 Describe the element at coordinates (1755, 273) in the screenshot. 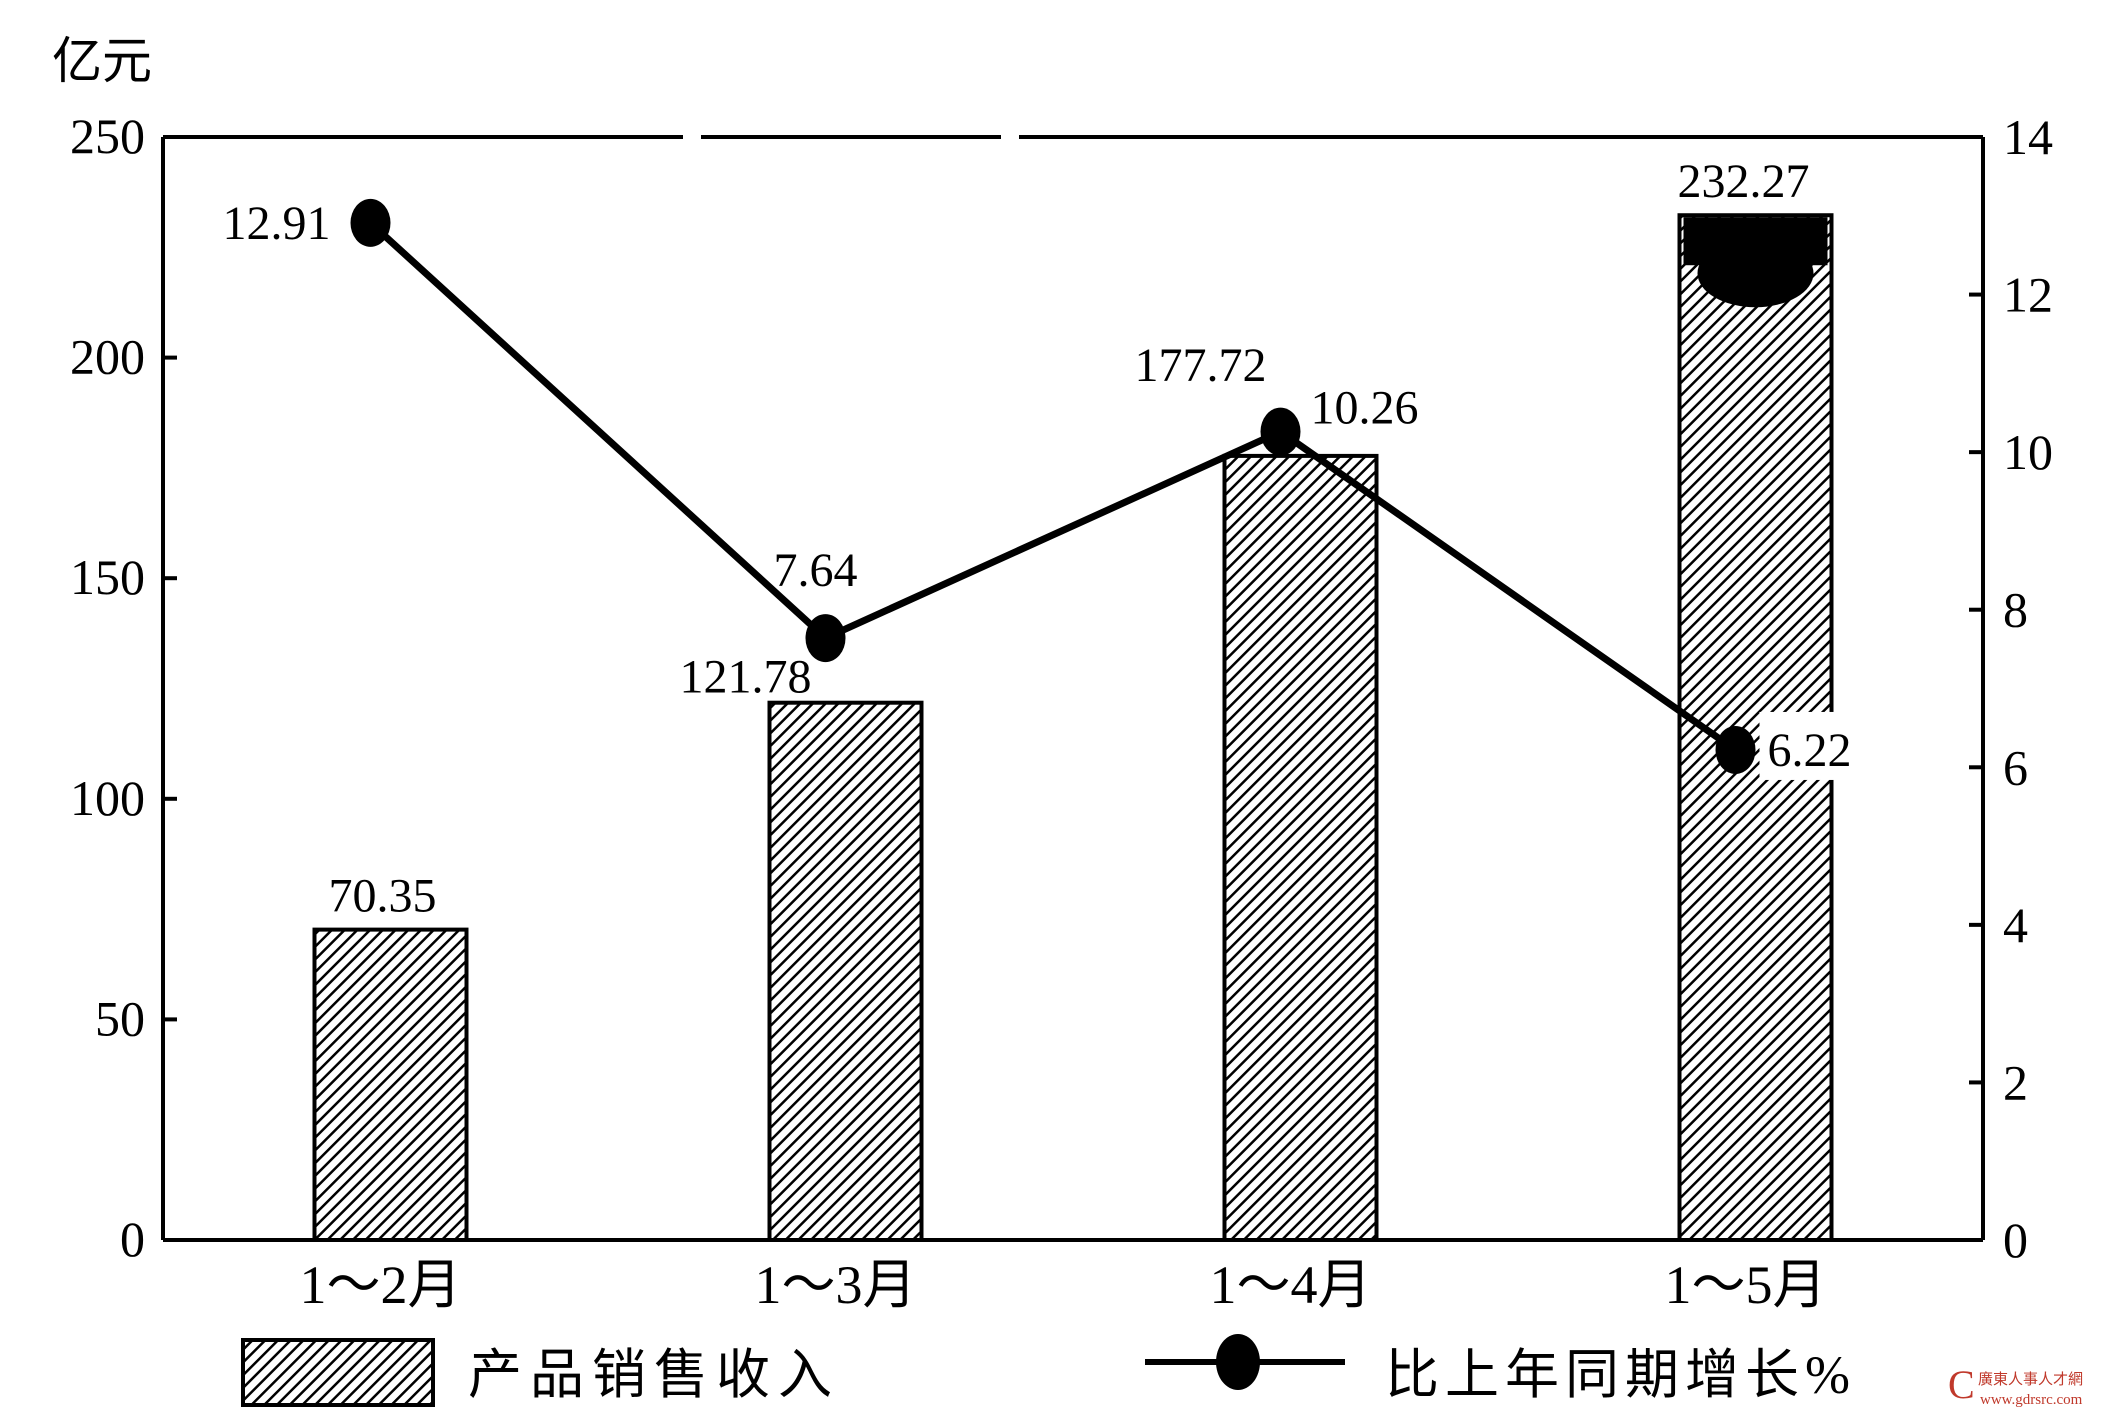

I see `bar-dark-blot` at that location.